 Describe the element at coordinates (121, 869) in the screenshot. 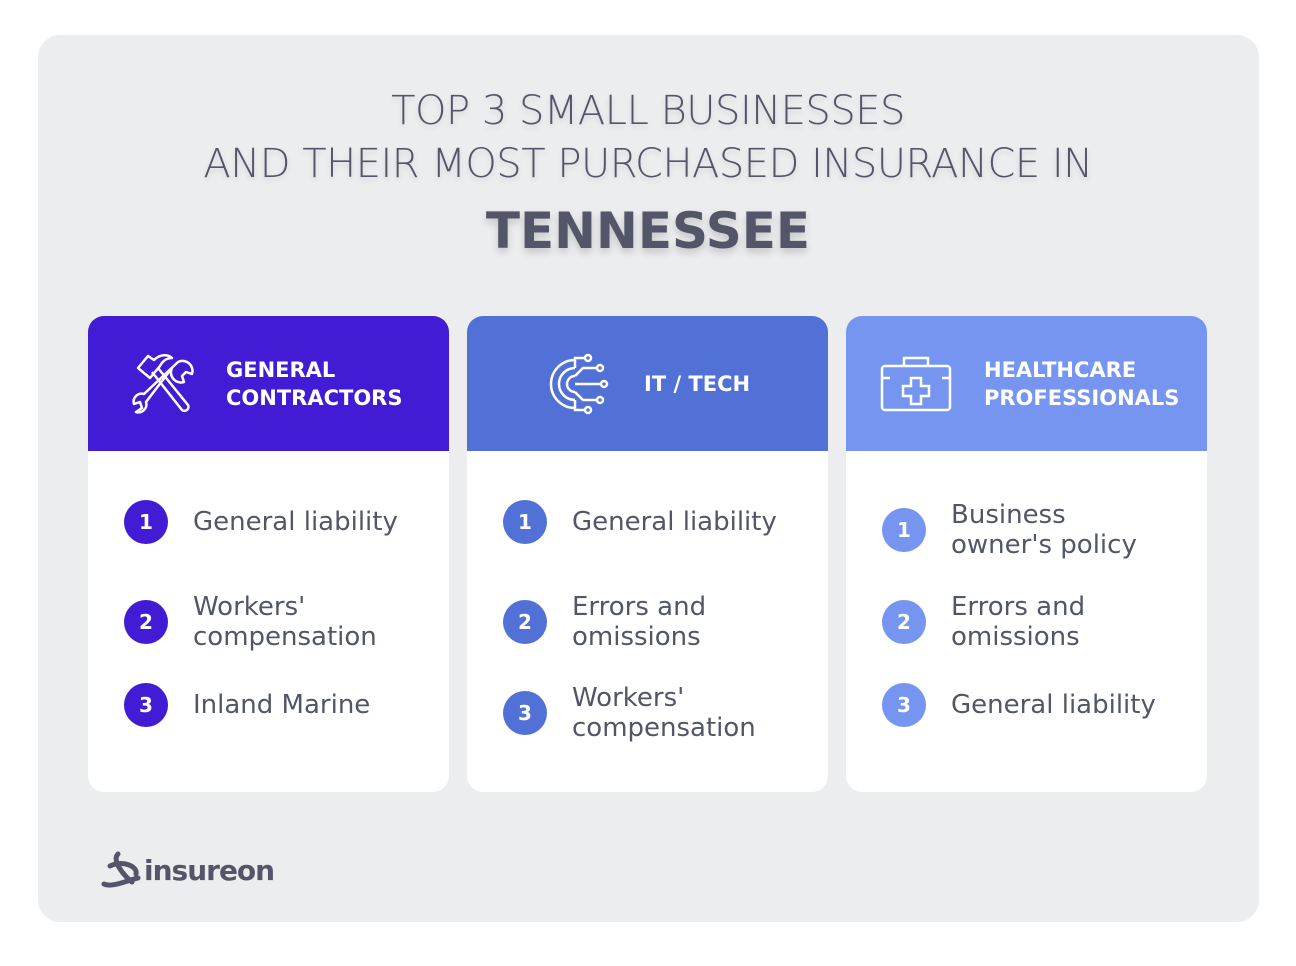

I see `insureon-logo-icon` at that location.